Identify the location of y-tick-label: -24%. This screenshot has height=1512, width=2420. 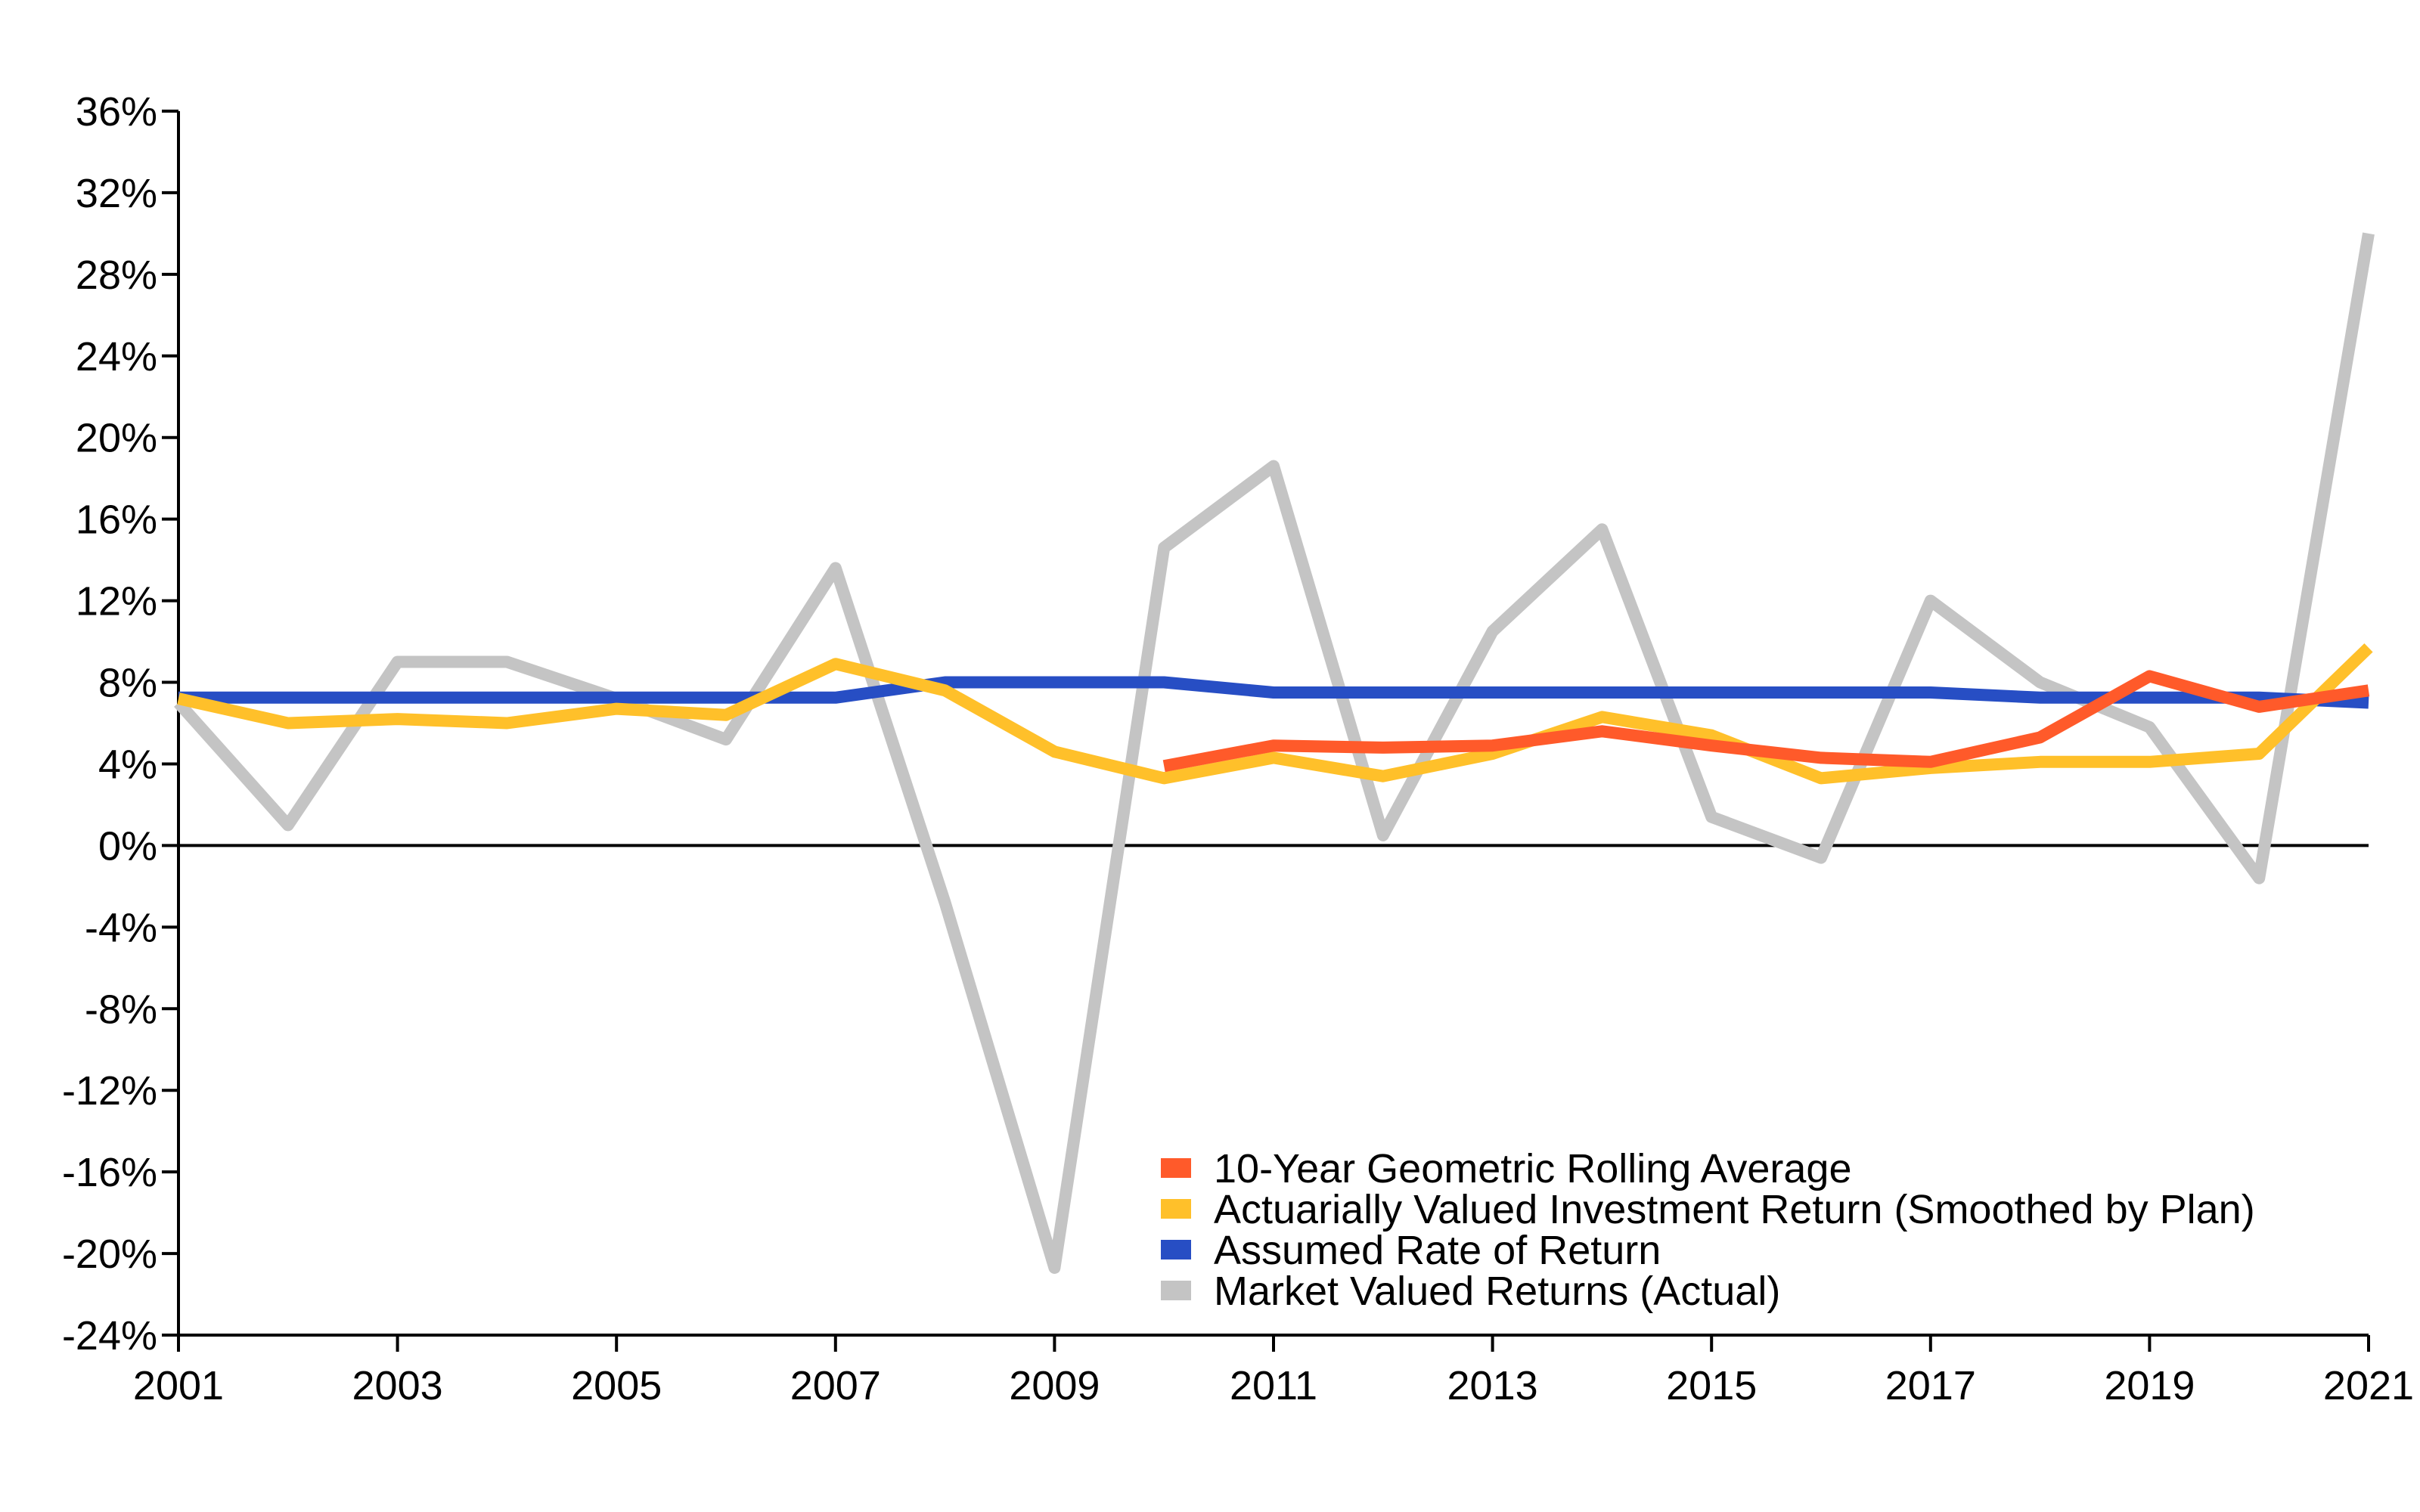
(109, 1336).